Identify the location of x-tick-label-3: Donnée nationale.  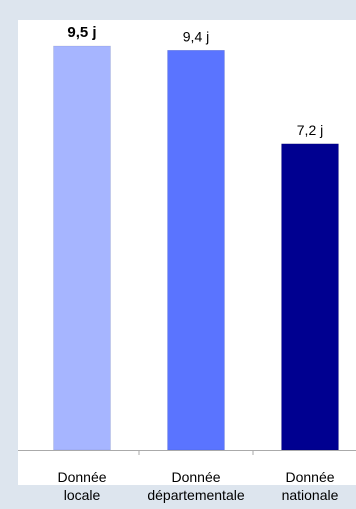
(310, 486).